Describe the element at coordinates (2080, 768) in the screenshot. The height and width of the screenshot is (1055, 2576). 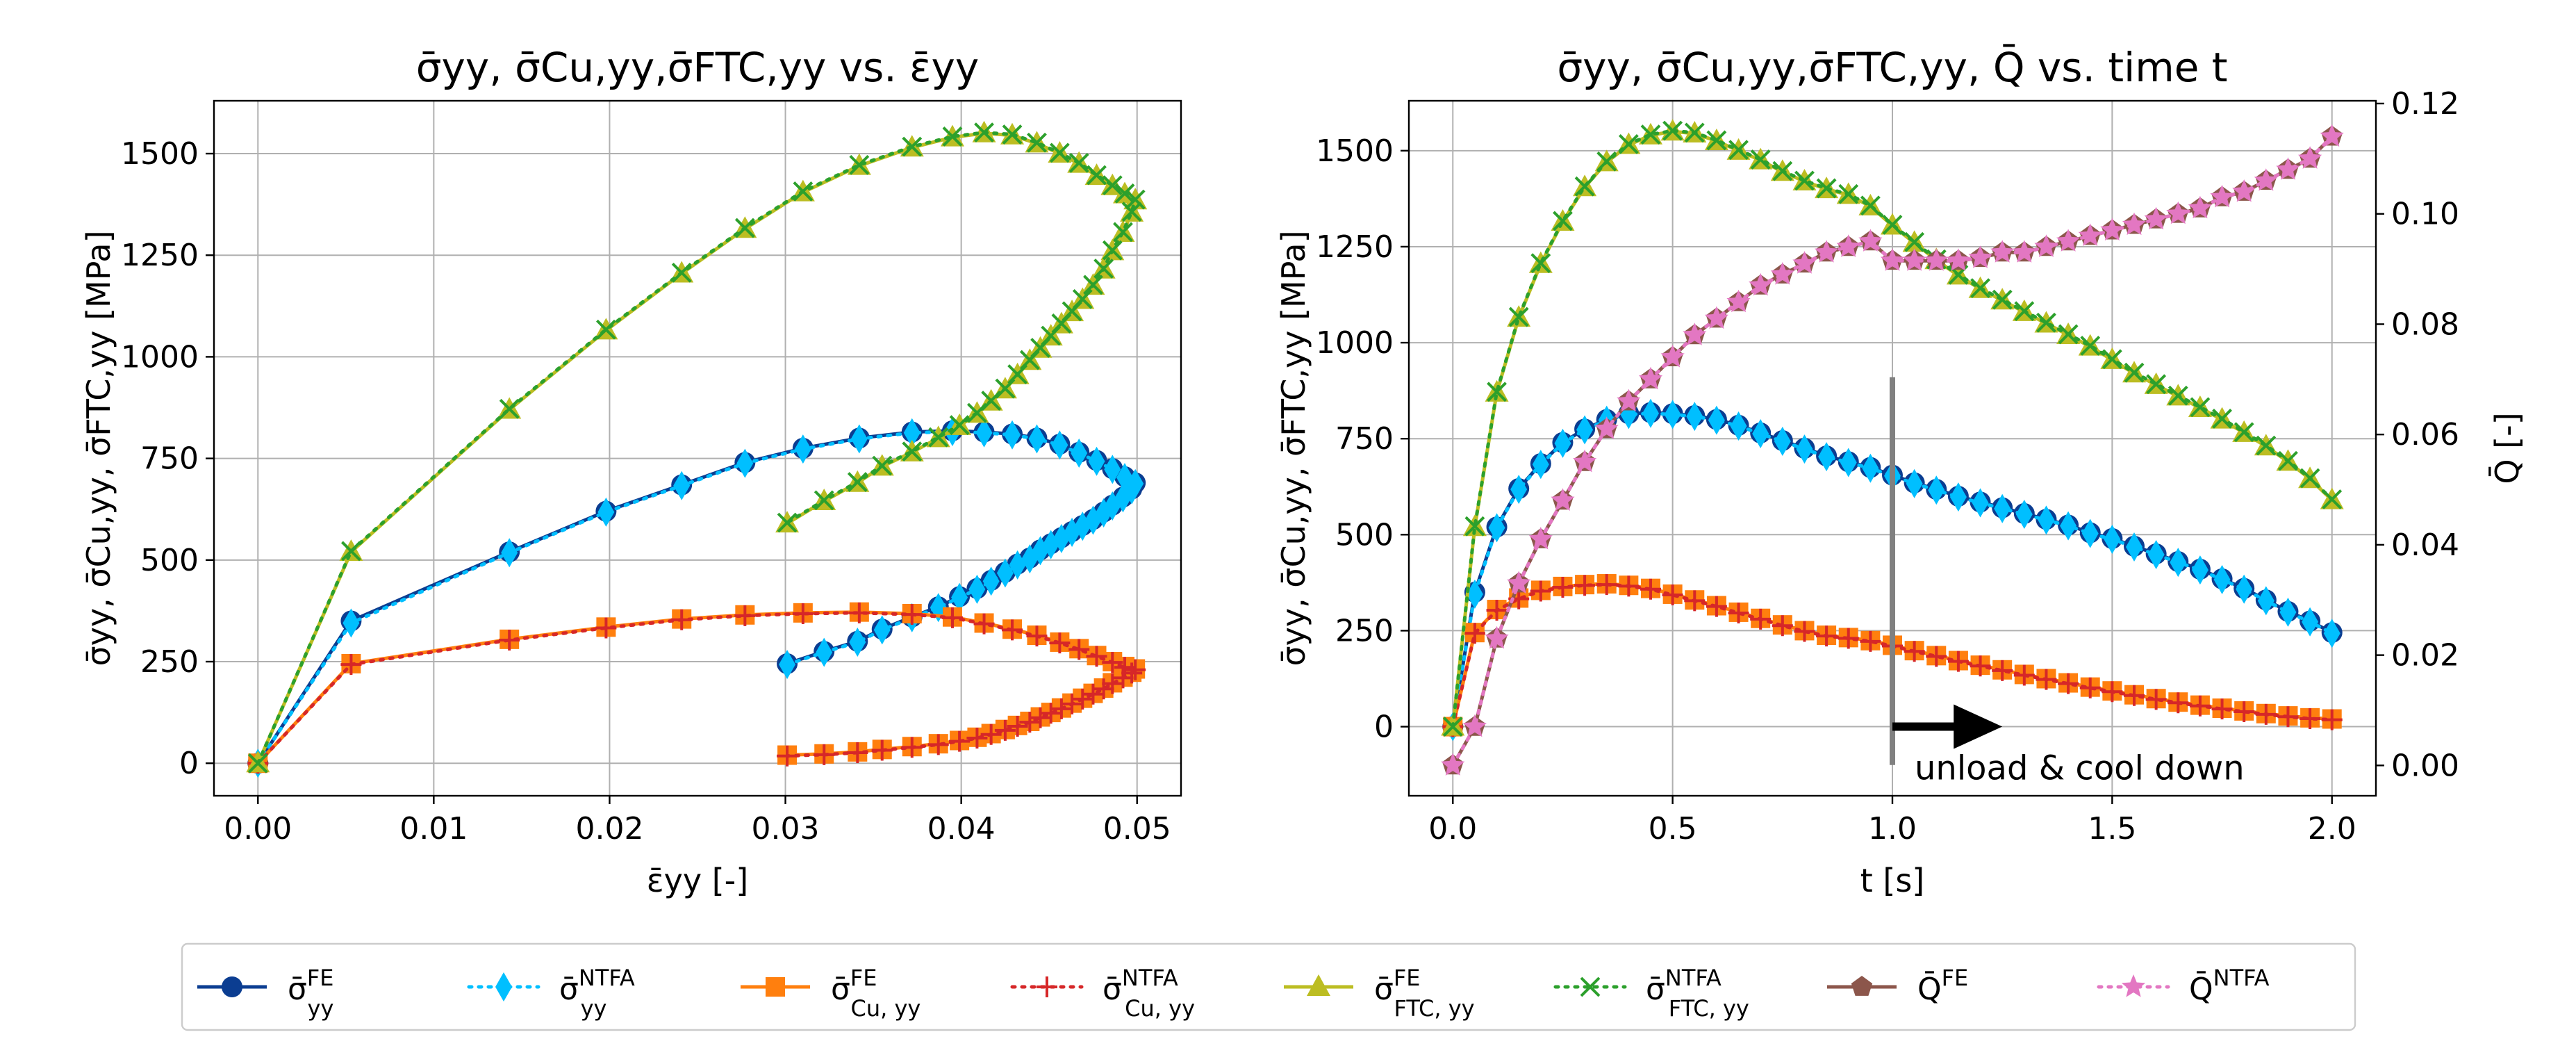
I see `unload-annotation: unload & cool down` at that location.